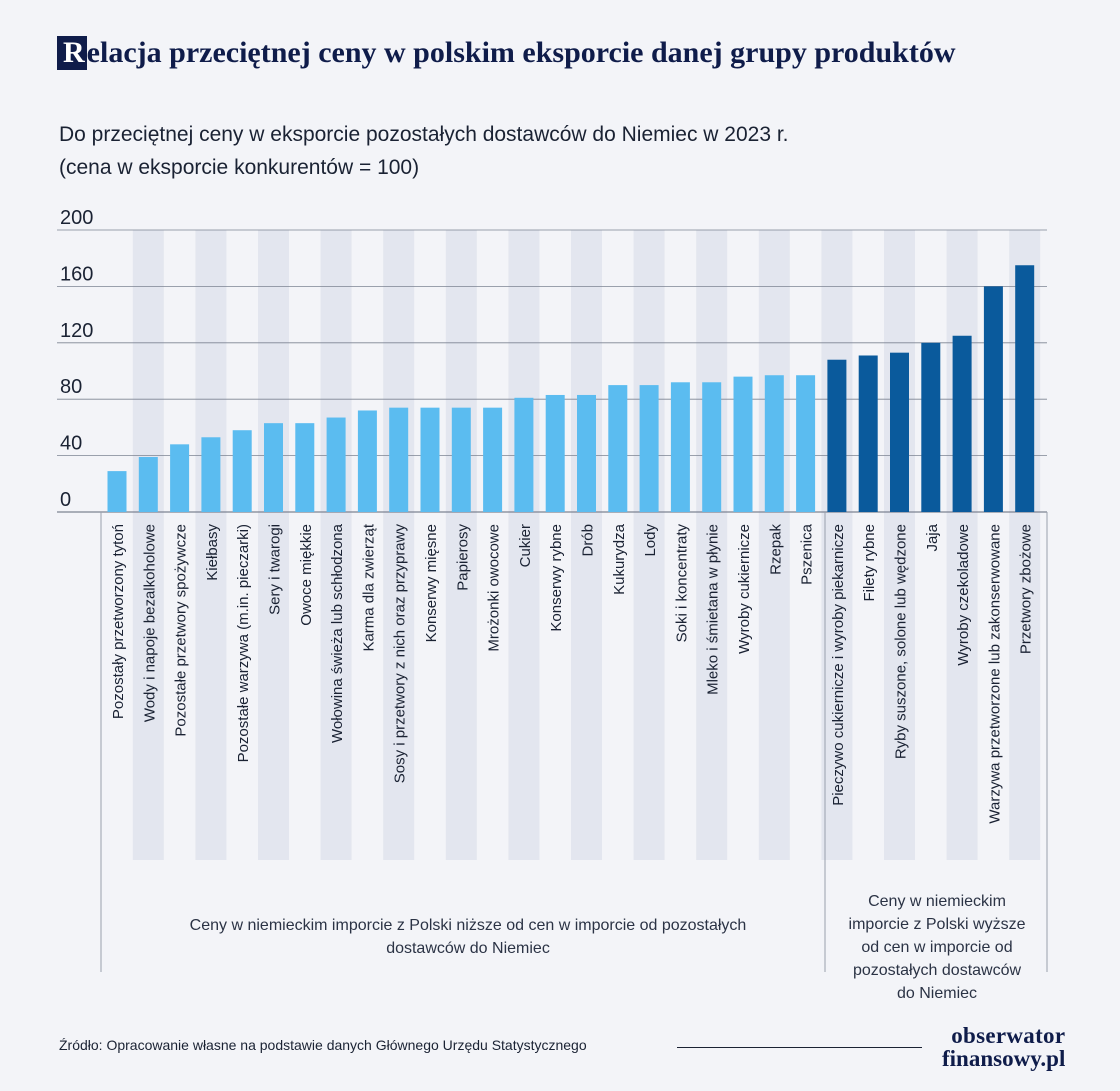 The width and height of the screenshot is (1120, 1091). What do you see at coordinates (744, 589) in the screenshot?
I see `x-tick-label: Wyroby cukiernicze` at bounding box center [744, 589].